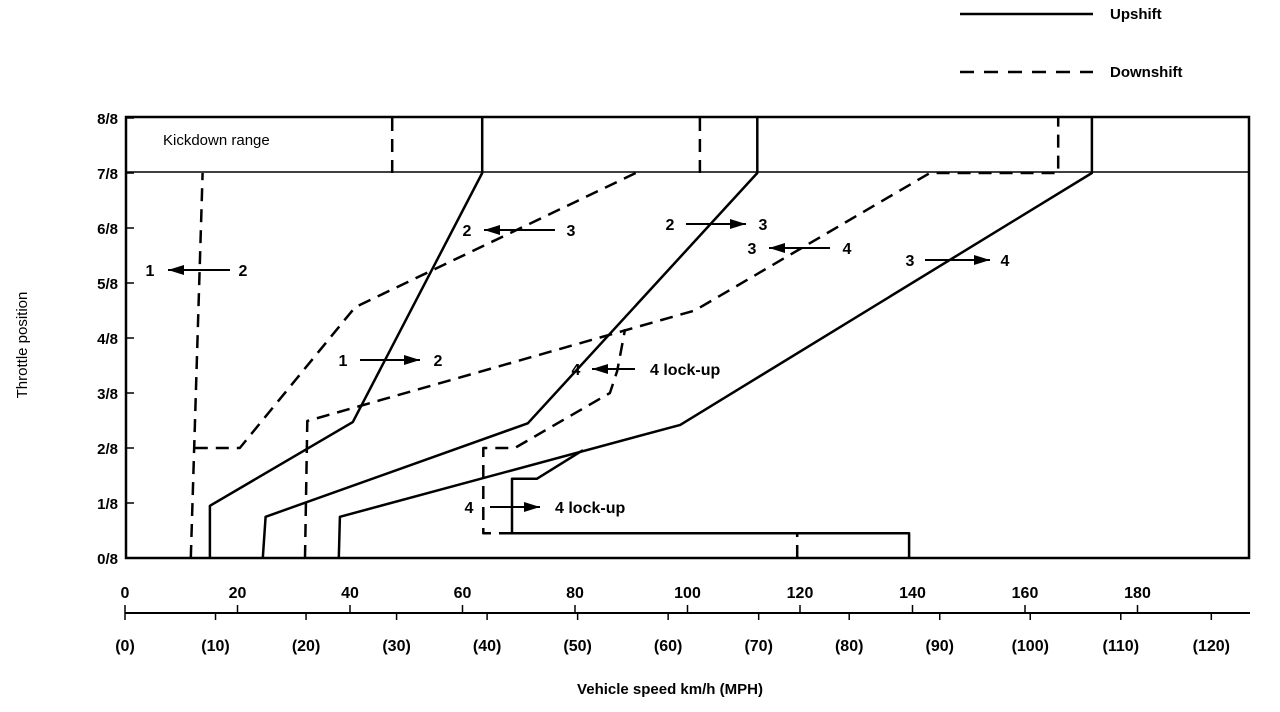  I want to click on x-mph-tick-label: (40), so click(487, 646).